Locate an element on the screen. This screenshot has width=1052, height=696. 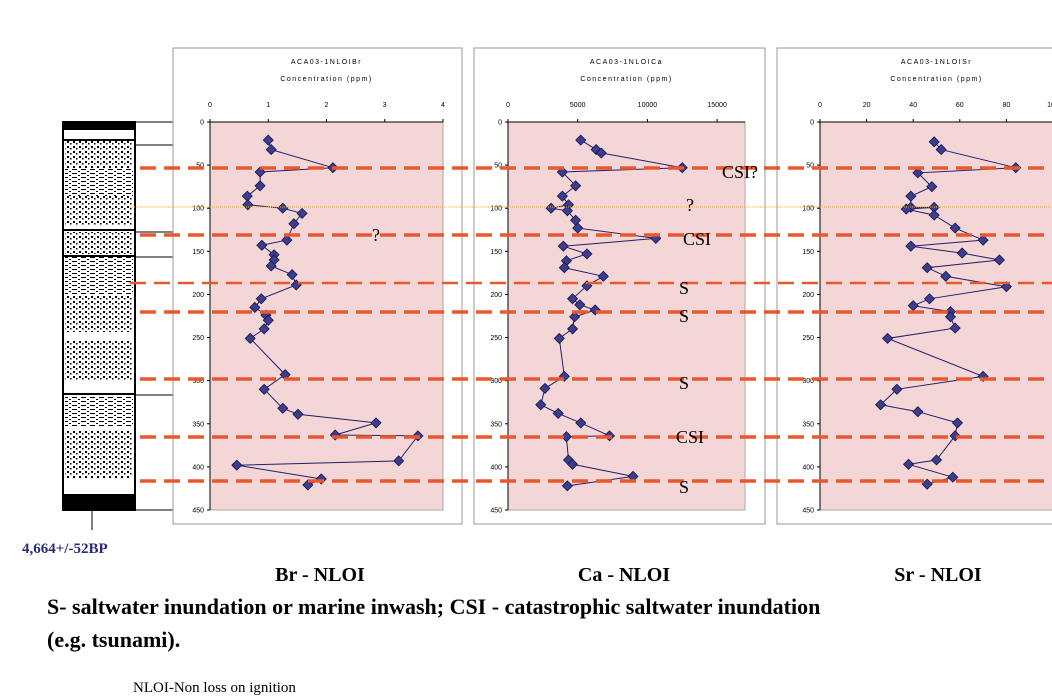
x-tick-label: 60 is located at coordinates (960, 105).